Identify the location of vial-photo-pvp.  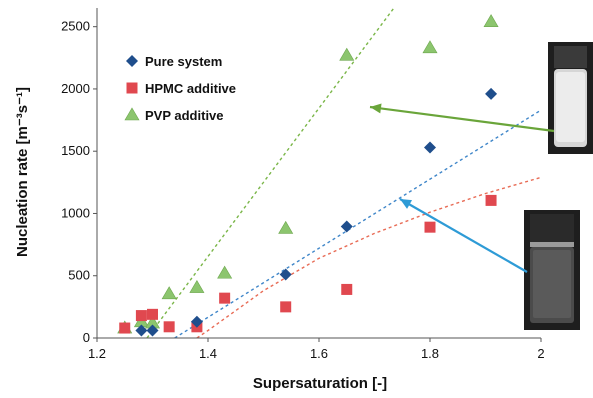
(570, 98).